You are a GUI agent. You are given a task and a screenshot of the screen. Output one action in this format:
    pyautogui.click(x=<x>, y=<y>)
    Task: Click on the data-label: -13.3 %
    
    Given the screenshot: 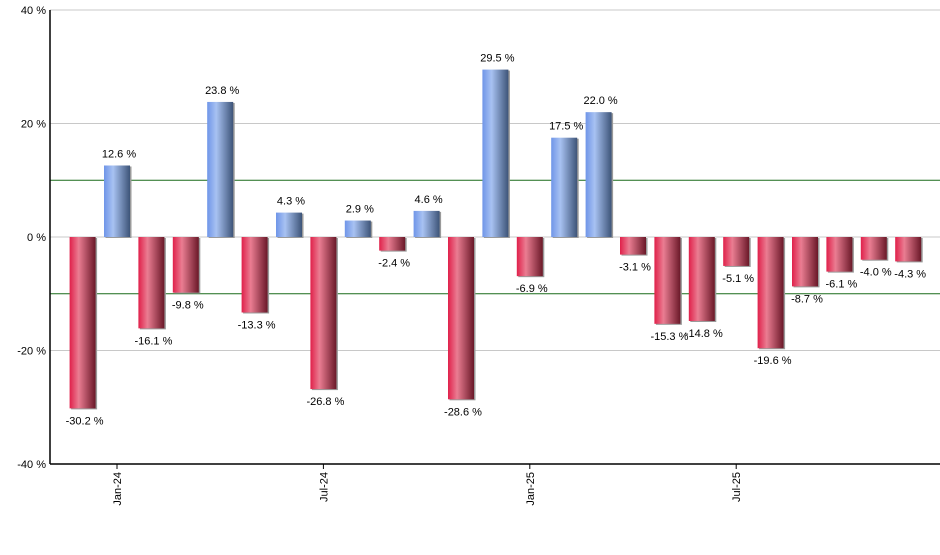 What is the action you would take?
    pyautogui.click(x=257, y=325)
    